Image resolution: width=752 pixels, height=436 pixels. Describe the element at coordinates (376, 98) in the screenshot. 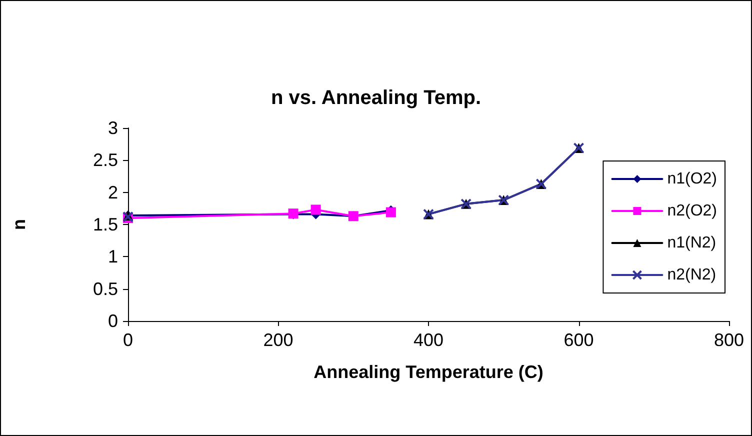

I see `chart-title: n vs. Annealing Temp.` at that location.